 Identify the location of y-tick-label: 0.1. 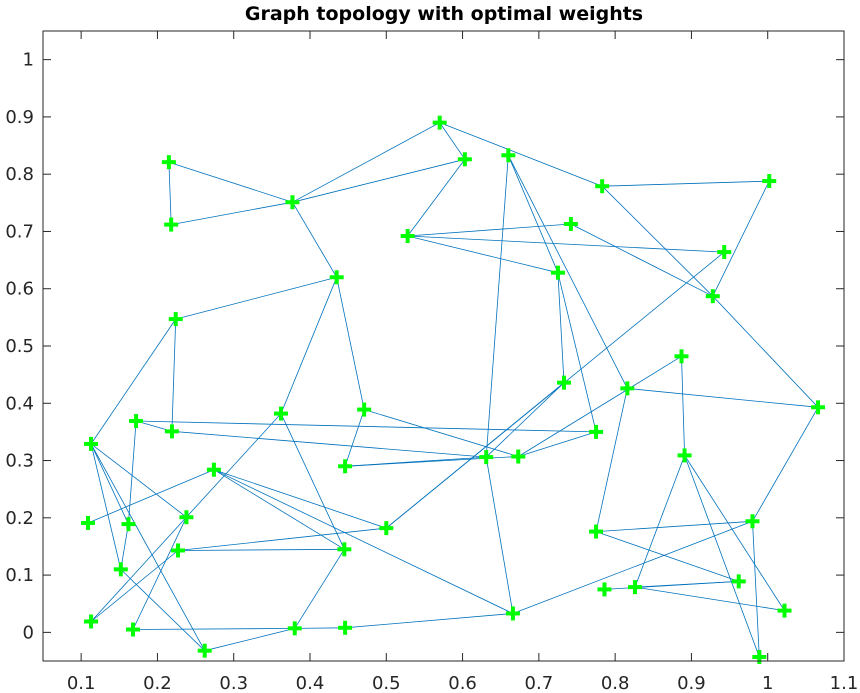
(19, 575).